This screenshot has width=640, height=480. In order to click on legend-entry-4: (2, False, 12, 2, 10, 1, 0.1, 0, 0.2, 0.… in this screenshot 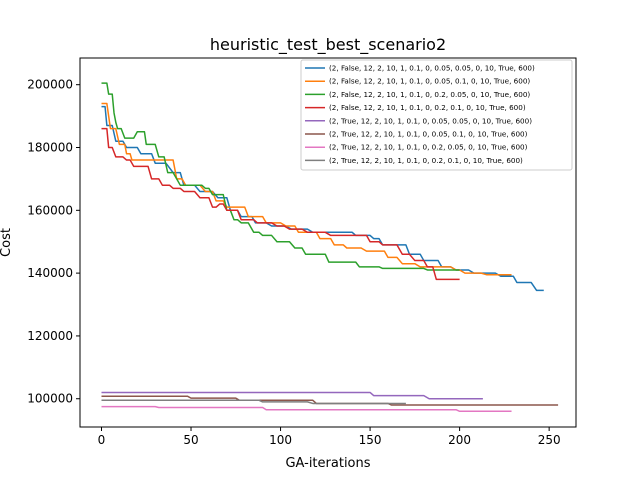, I will do `click(427, 107)`.